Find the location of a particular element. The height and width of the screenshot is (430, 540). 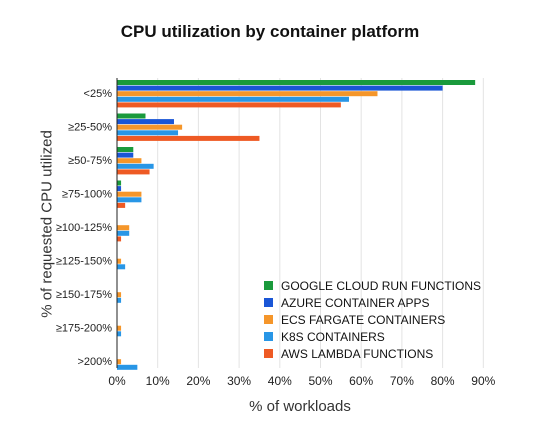

x-tick-label: 20% is located at coordinates (198, 381).